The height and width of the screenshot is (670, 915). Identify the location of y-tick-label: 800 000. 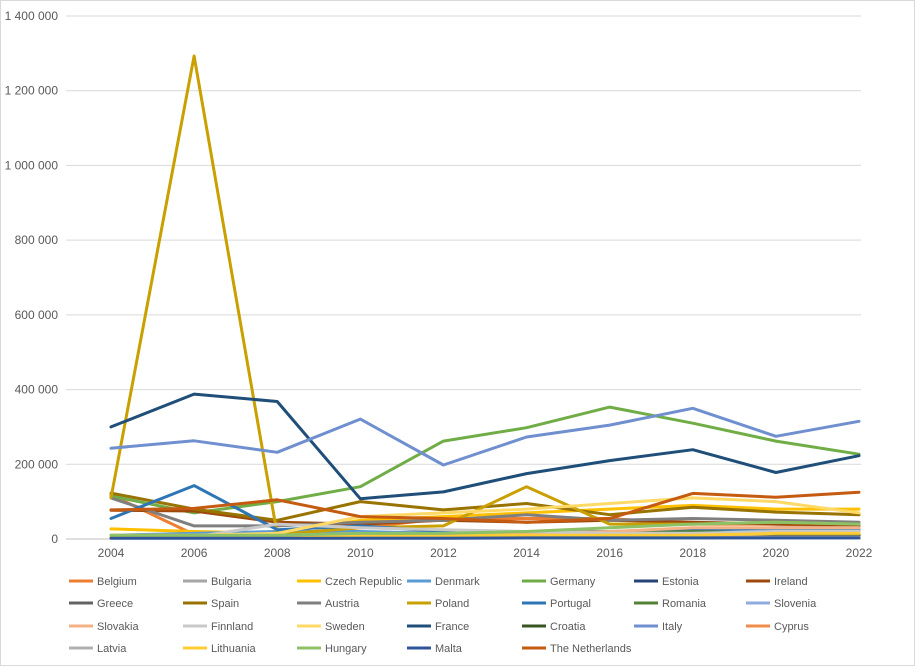
(37, 240).